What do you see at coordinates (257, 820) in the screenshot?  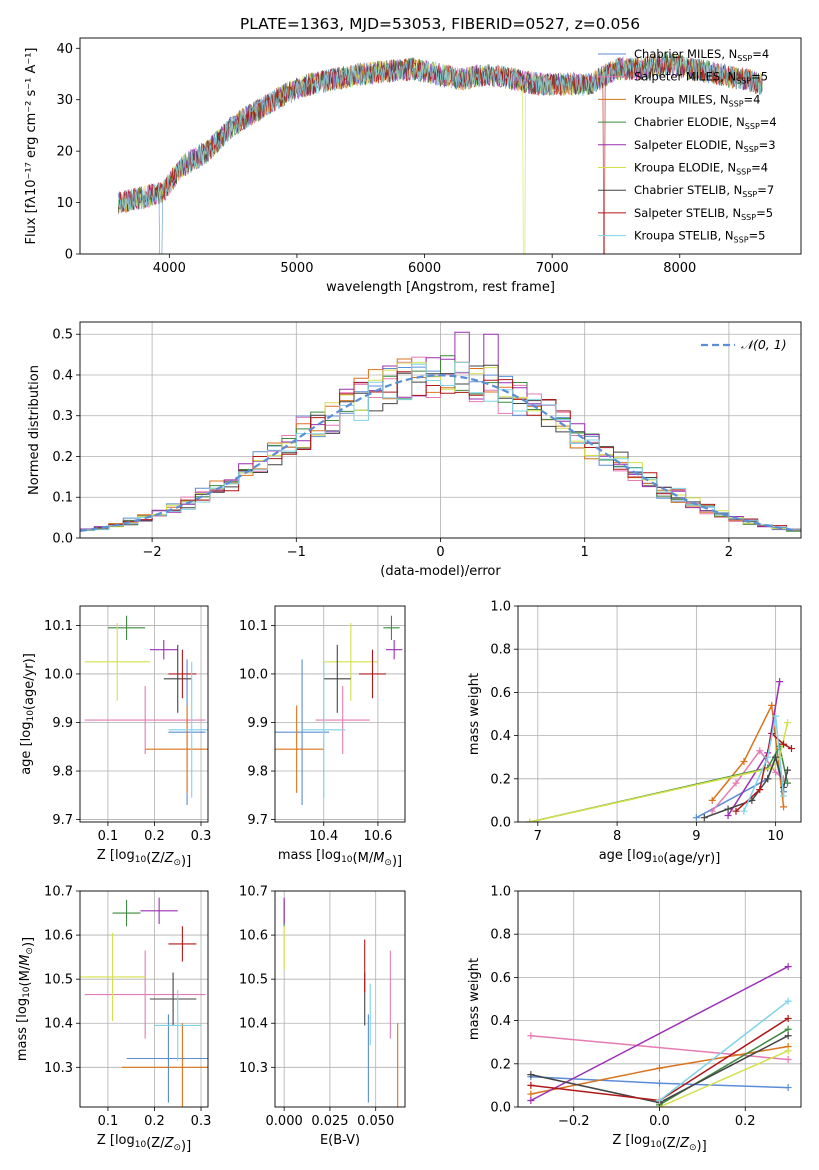 I see `y-tick-label: 9.7` at bounding box center [257, 820].